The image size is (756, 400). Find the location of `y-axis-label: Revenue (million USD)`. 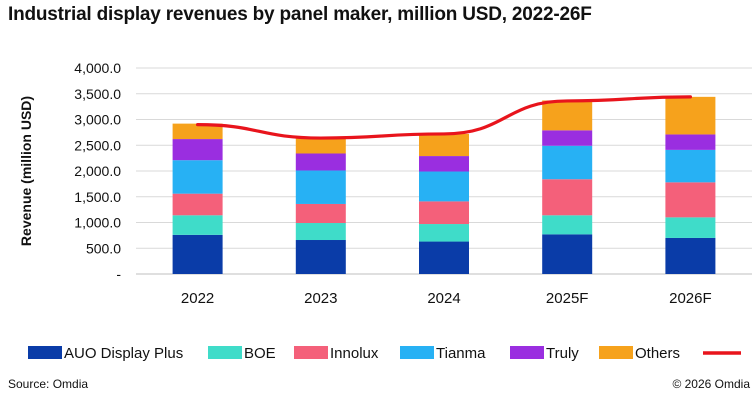

y-axis-label: Revenue (million USD) is located at coordinates (26, 171).